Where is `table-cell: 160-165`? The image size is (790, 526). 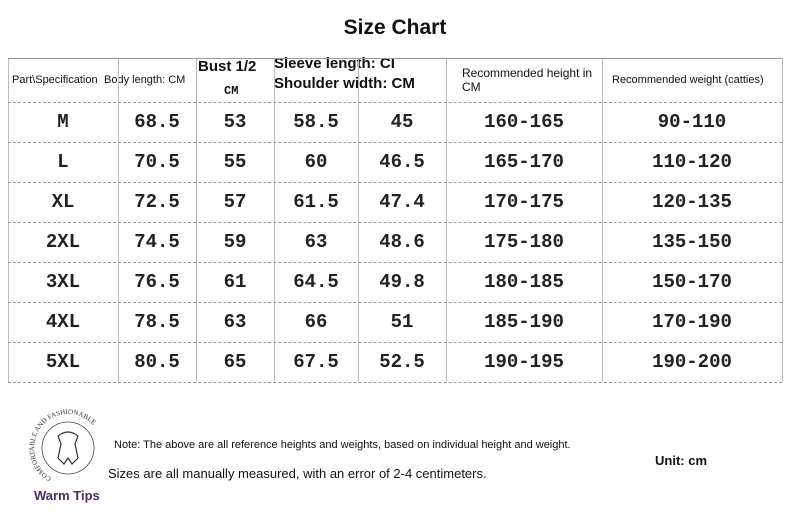 table-cell: 160-165 is located at coordinates (524, 122).